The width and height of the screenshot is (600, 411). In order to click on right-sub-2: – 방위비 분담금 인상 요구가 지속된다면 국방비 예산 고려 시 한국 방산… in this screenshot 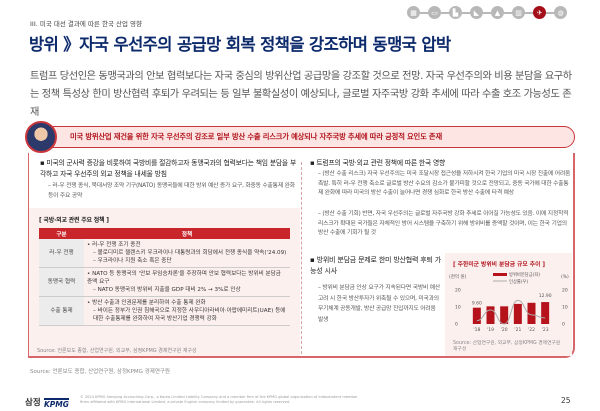, I will do `click(379, 304)`.